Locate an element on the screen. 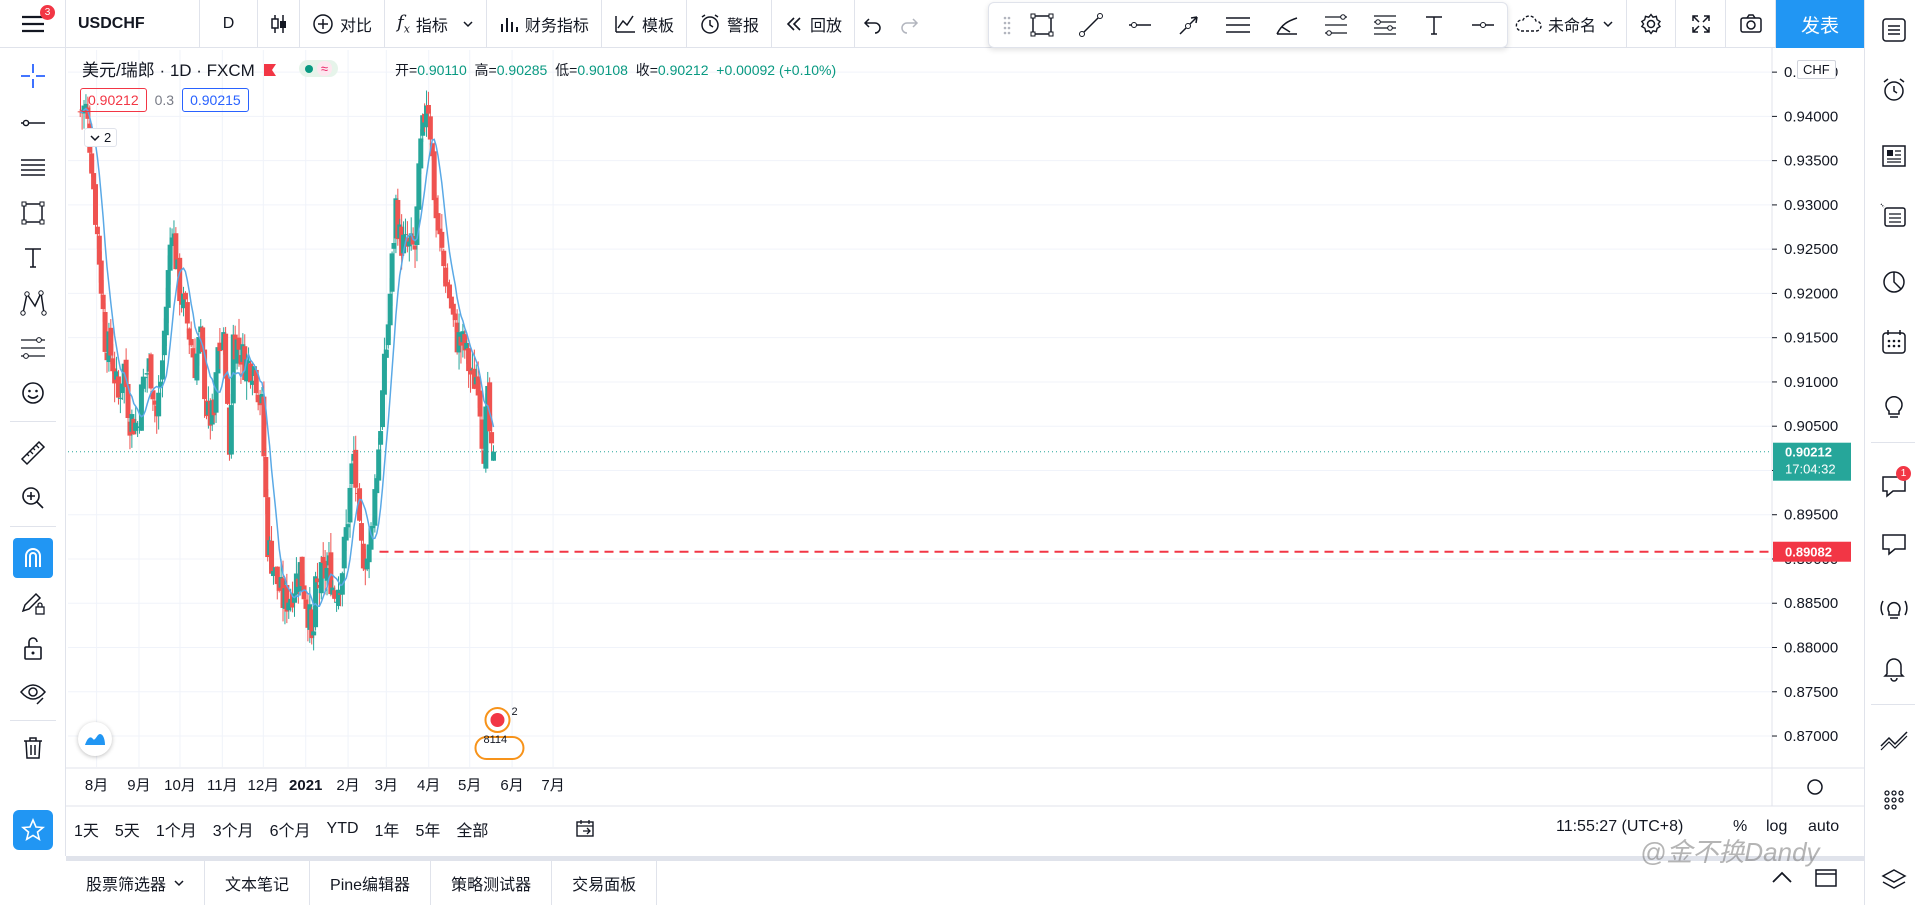 The image size is (1920, 905). indicators-button: fx 指标 is located at coordinates (436, 24).